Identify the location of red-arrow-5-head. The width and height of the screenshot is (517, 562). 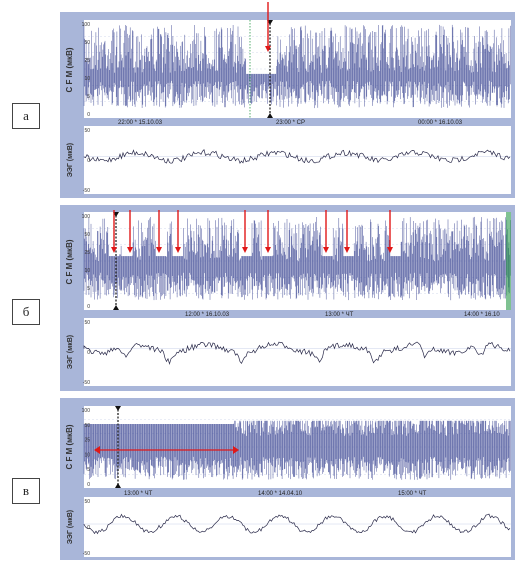
(245, 250).